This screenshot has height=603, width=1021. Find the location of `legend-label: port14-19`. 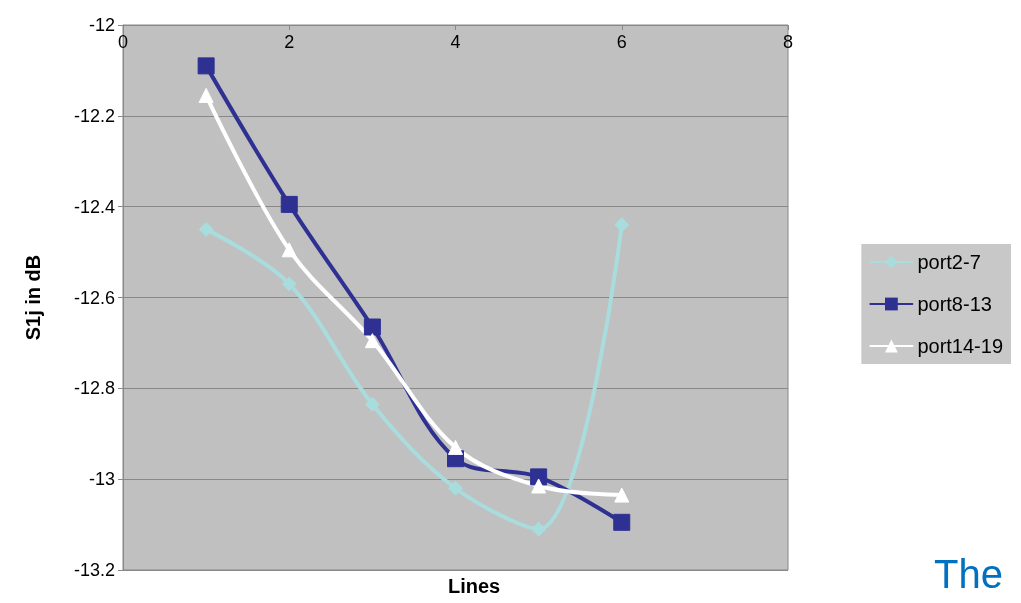

legend-label: port14-19 is located at coordinates (960, 346).